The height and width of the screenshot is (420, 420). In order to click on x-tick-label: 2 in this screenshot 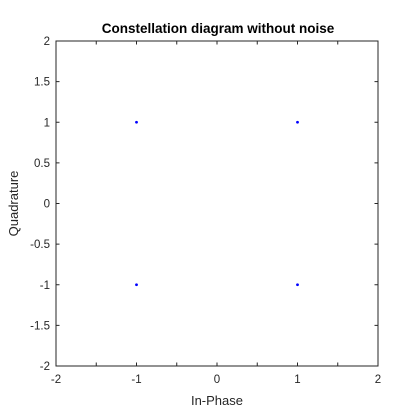, I will do `click(378, 380)`.